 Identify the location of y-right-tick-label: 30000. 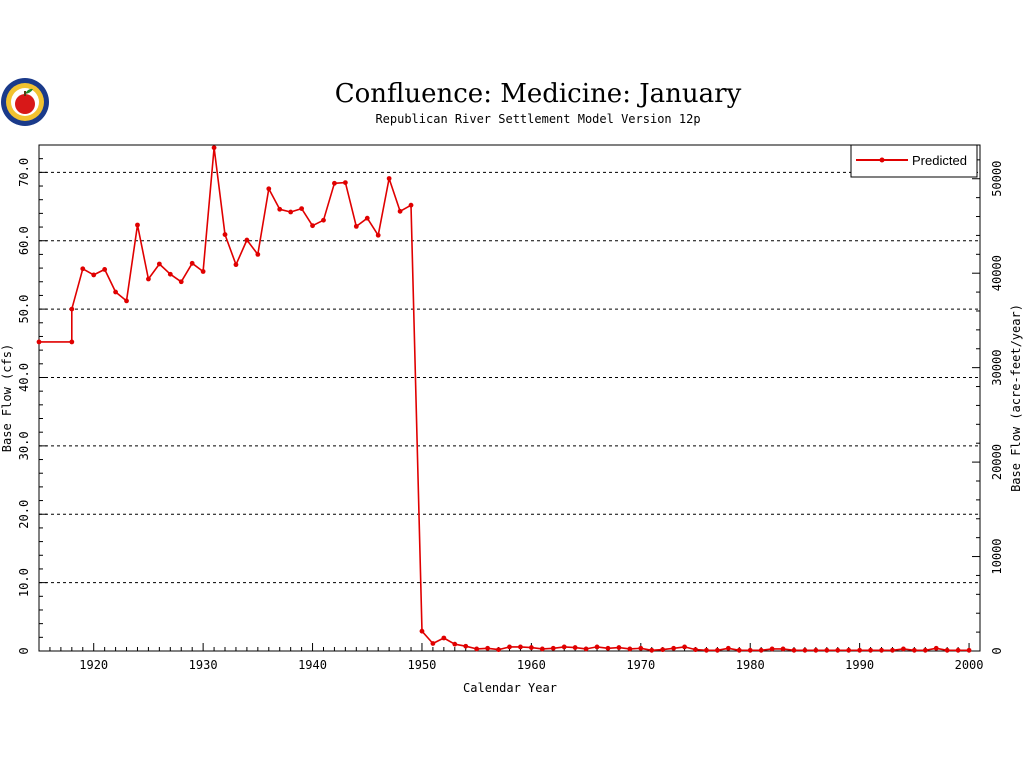
(997, 368).